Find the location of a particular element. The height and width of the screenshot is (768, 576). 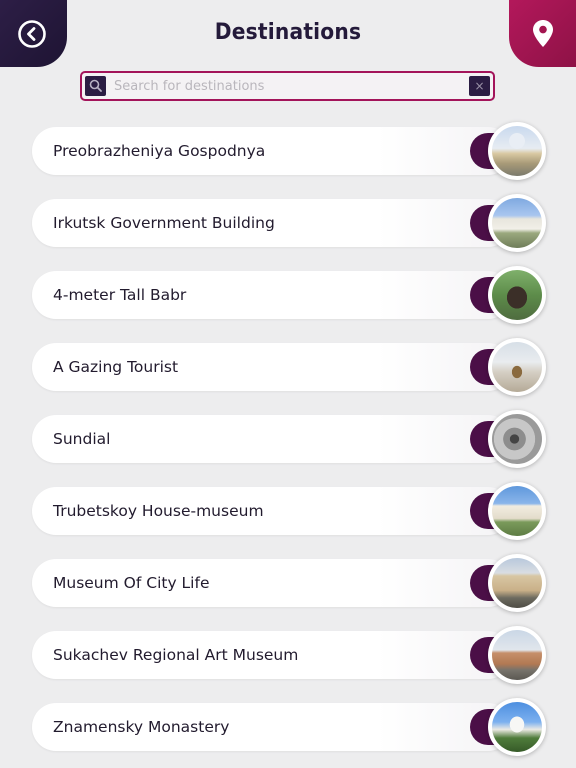

monastery-photo is located at coordinates (517, 727).